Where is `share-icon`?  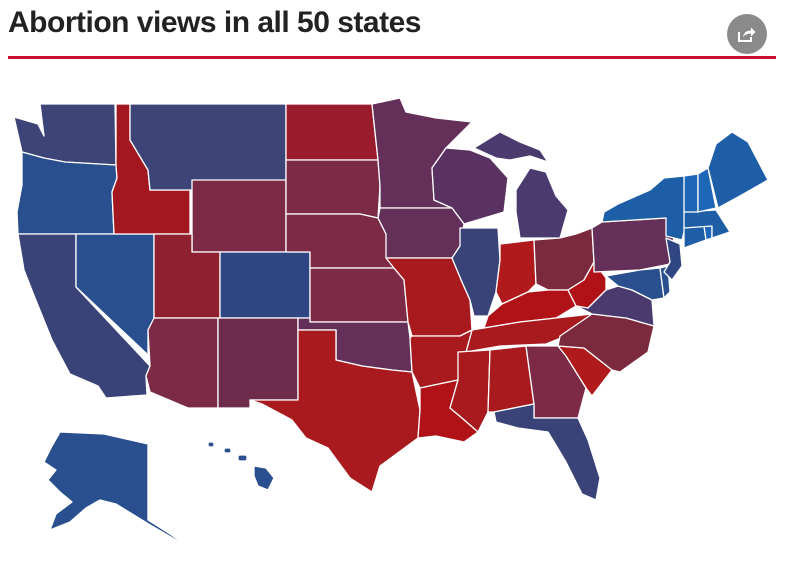
share-icon is located at coordinates (747, 34).